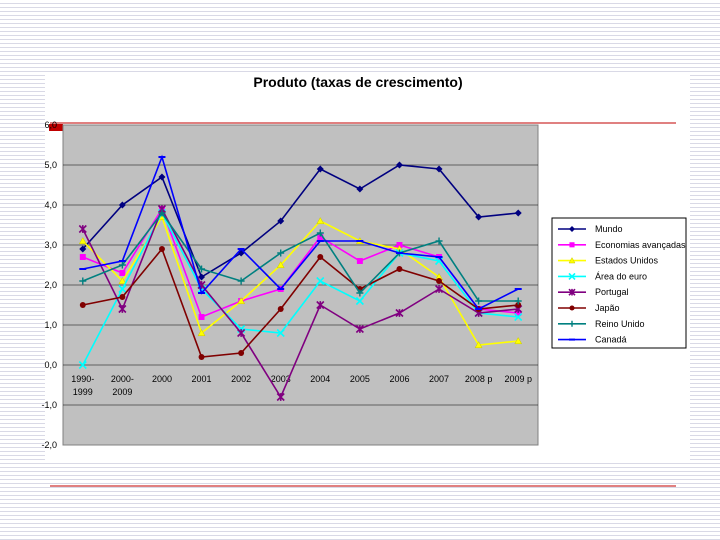 This screenshot has width=720, height=540. I want to click on x-tick-label: 2000-, so click(122, 379).